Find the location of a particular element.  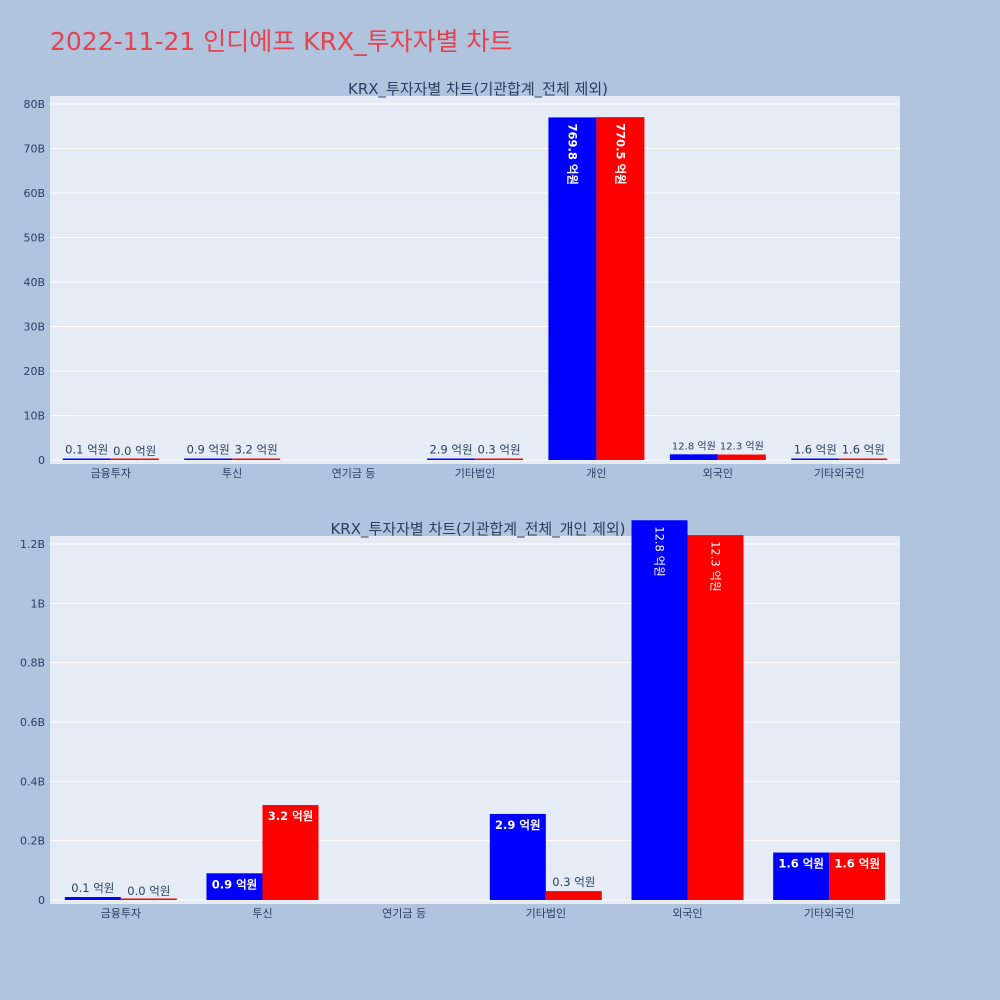

y-tick-label: 70B is located at coordinates (34, 149).